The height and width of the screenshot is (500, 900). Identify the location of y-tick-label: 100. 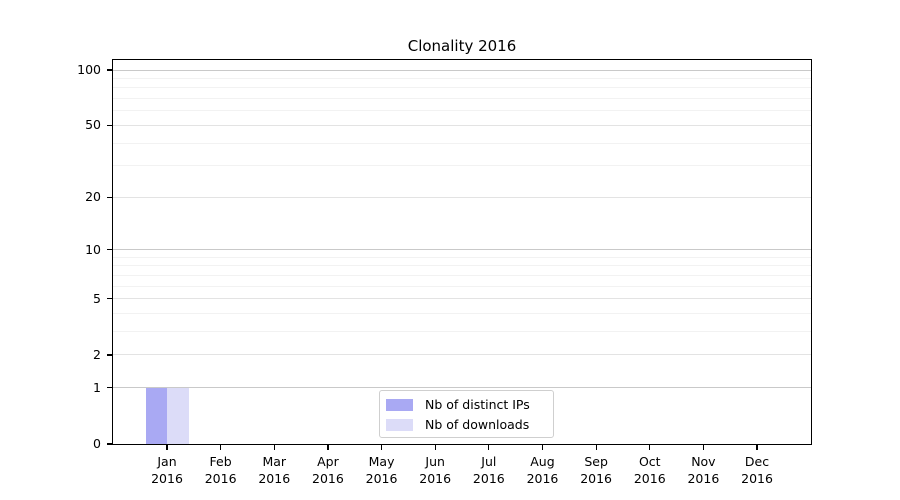
(89, 69).